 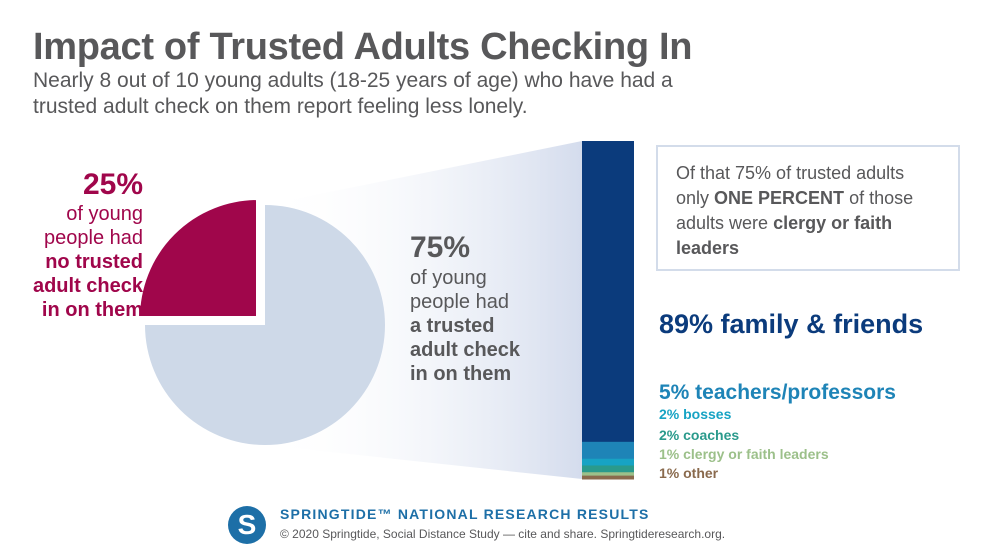 What do you see at coordinates (608, 292) in the screenshot?
I see `bar-seg-family` at bounding box center [608, 292].